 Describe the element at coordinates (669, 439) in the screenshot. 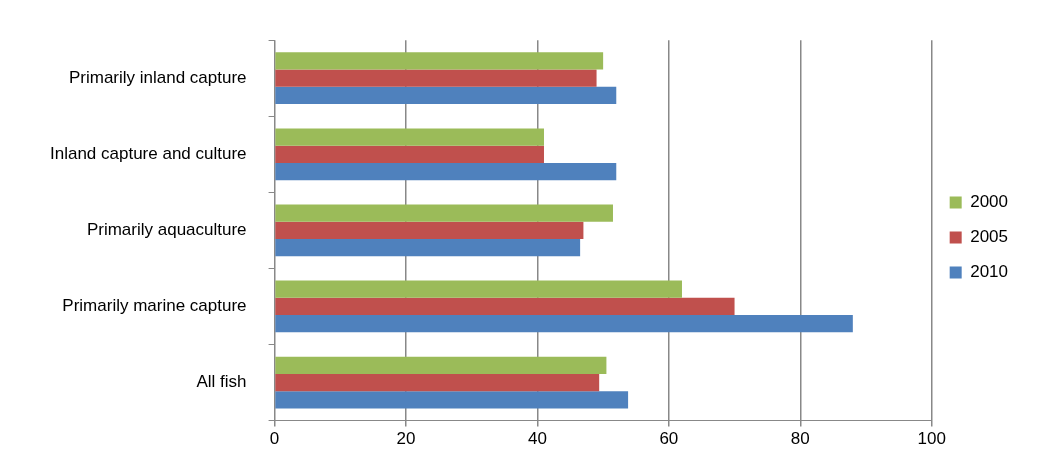

I see `x-tick-label: 60` at that location.